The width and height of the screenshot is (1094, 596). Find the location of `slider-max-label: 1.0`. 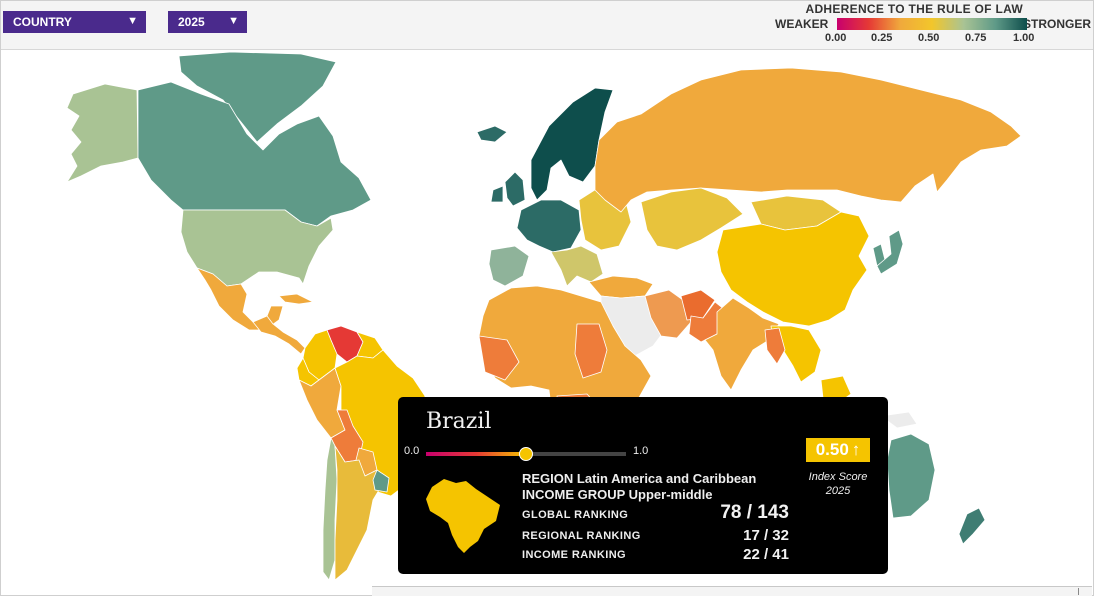

slider-max-label: 1.0 is located at coordinates (641, 451).